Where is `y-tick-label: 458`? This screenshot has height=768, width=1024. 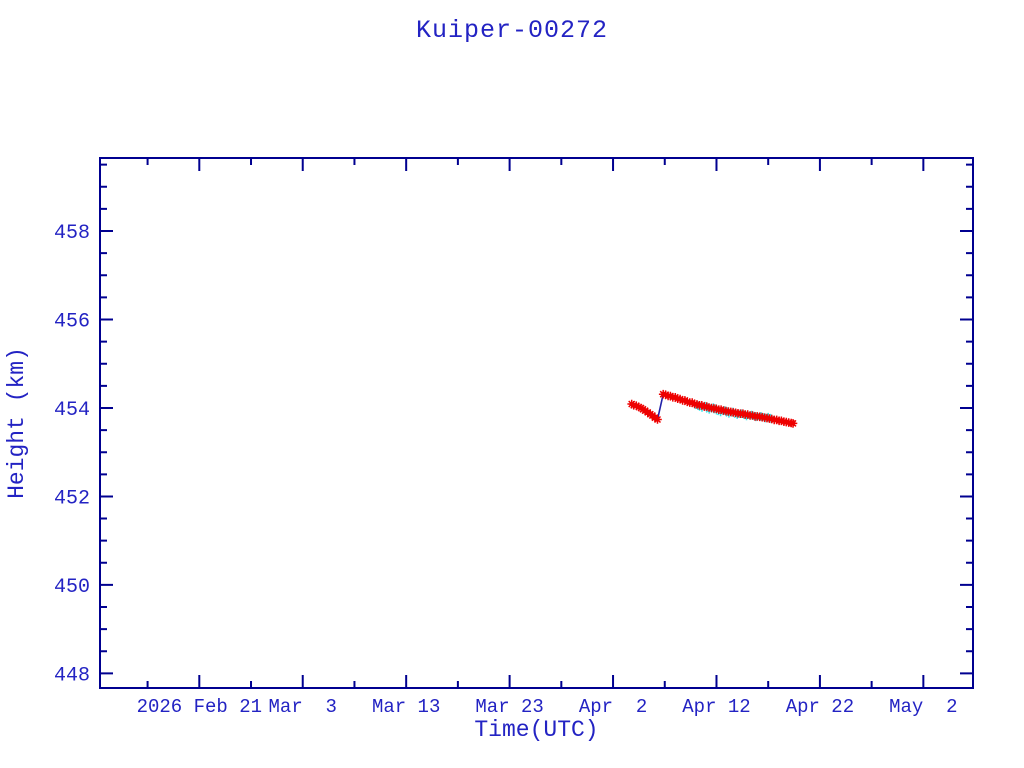 y-tick-label: 458 is located at coordinates (72, 233).